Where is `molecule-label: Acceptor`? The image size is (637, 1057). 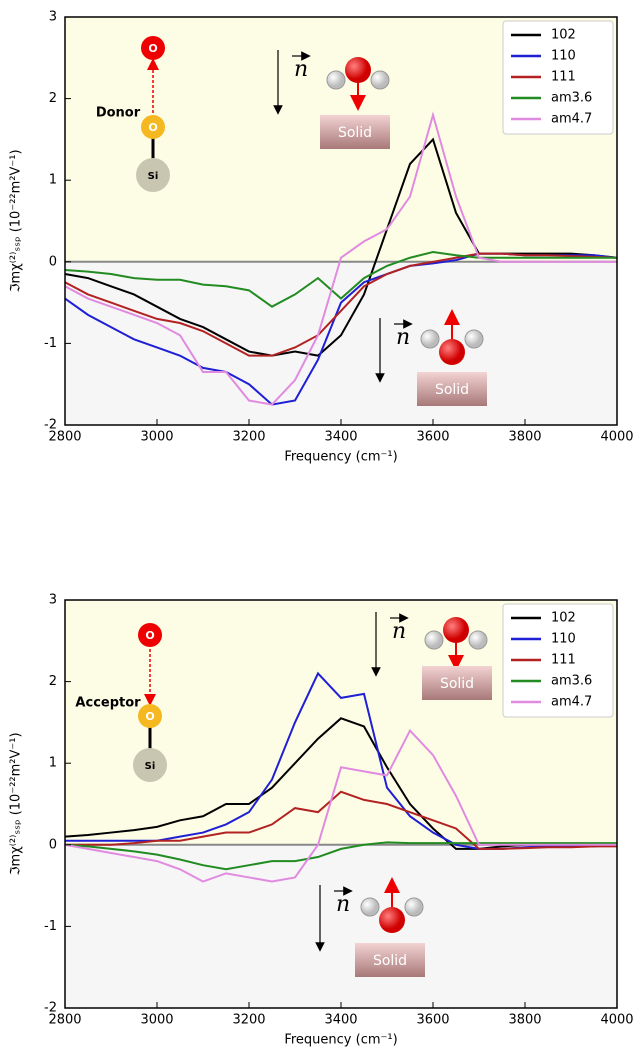 molecule-label: Acceptor is located at coordinates (108, 703).